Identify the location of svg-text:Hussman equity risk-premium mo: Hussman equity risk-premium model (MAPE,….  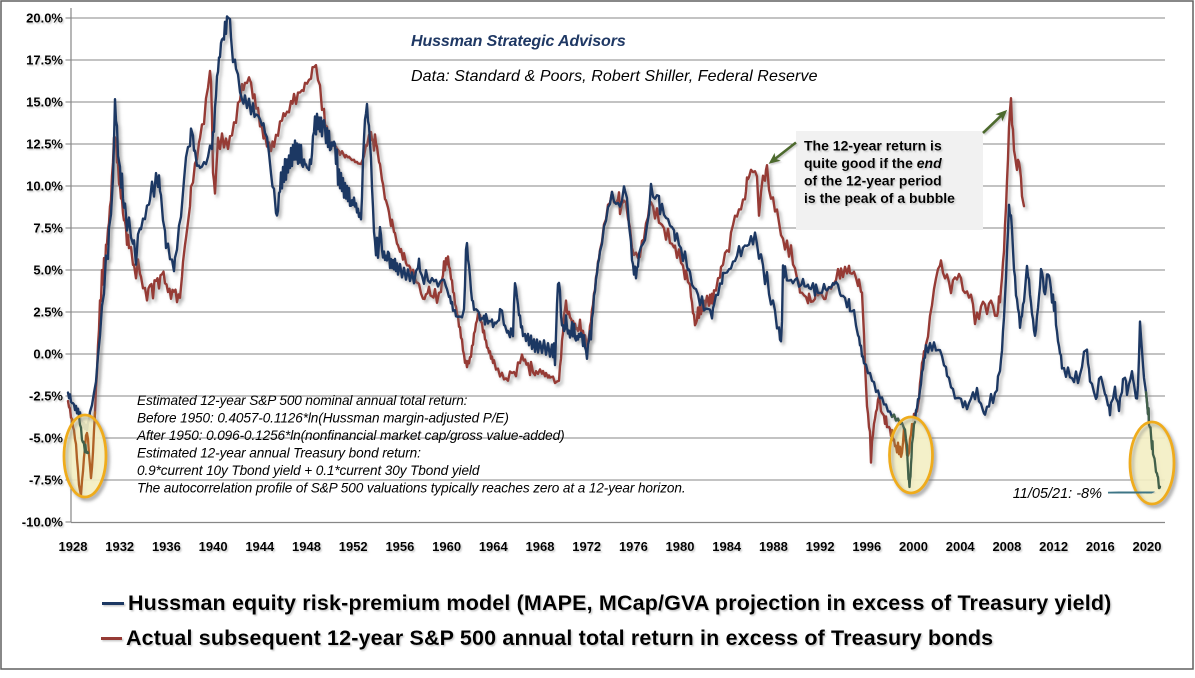
(620, 603).